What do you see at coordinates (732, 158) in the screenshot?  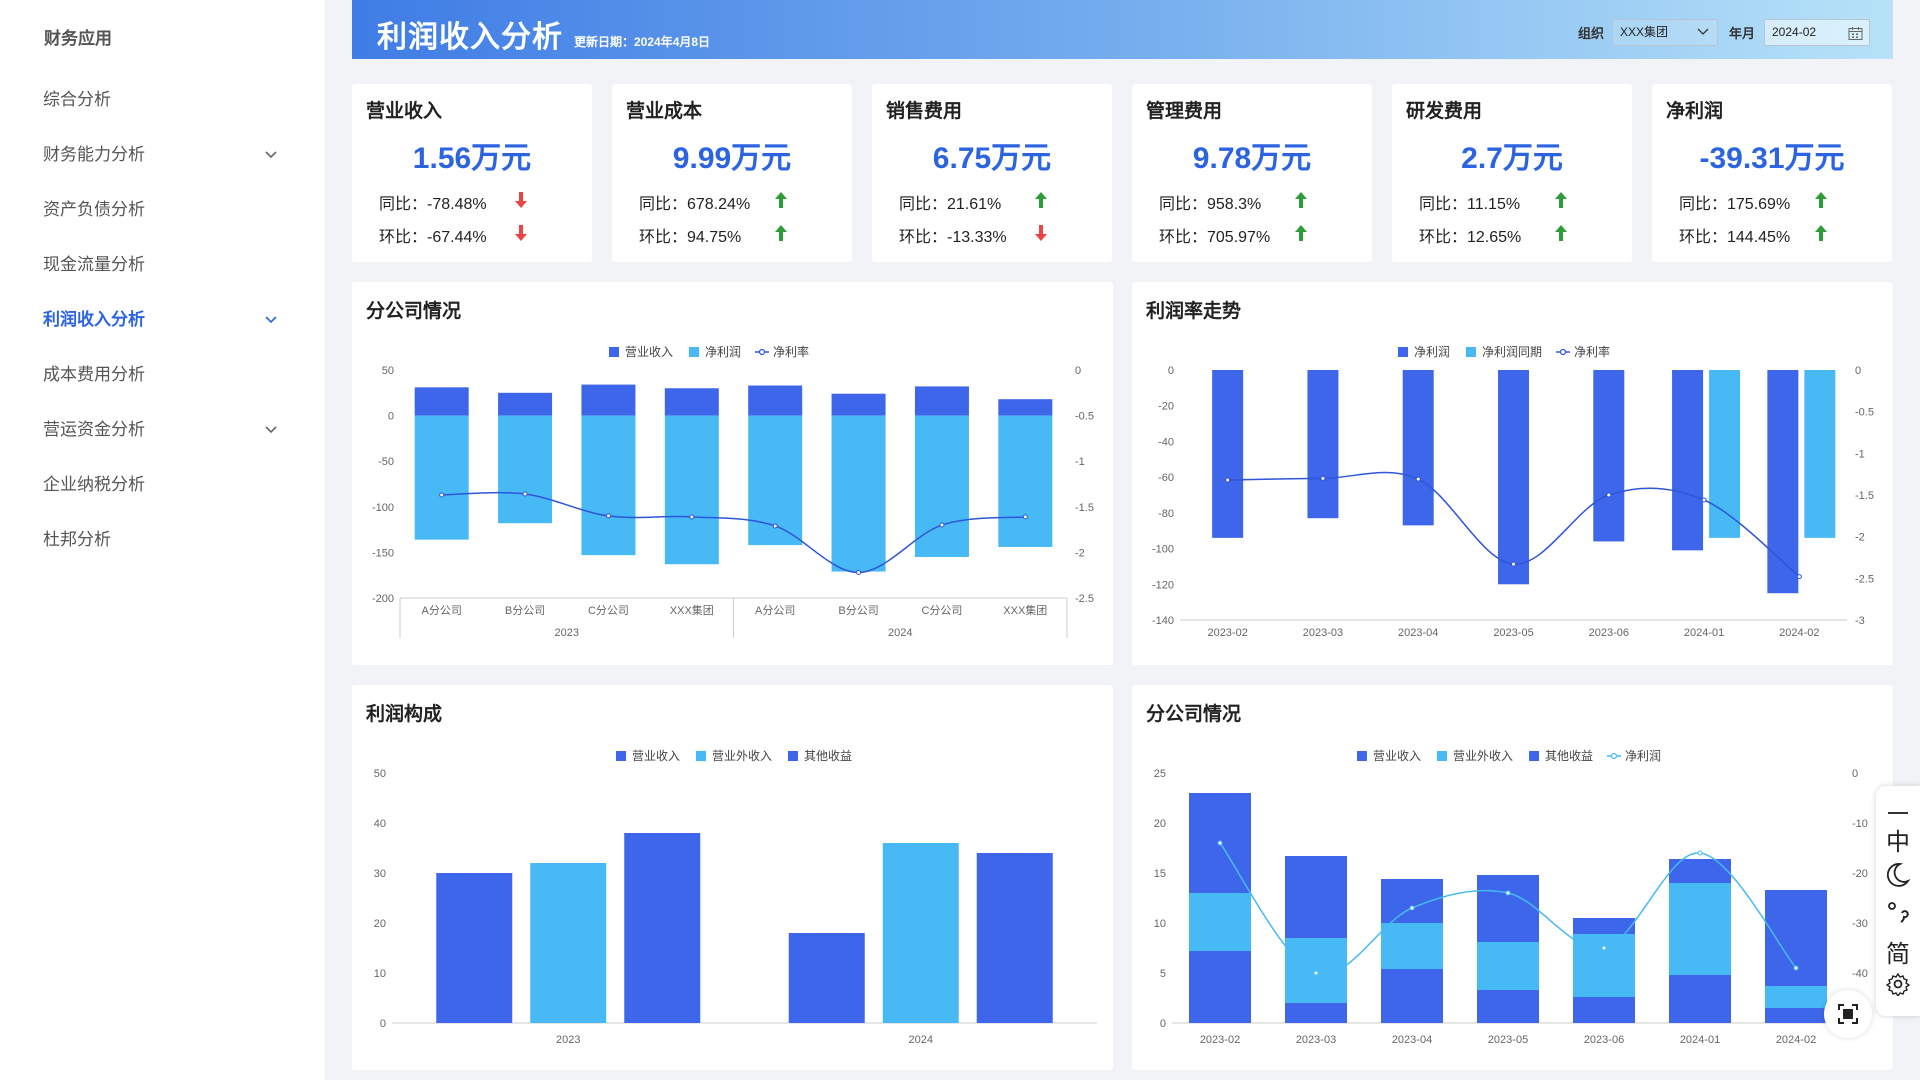 I see `kpi-value: 9.99万元` at bounding box center [732, 158].